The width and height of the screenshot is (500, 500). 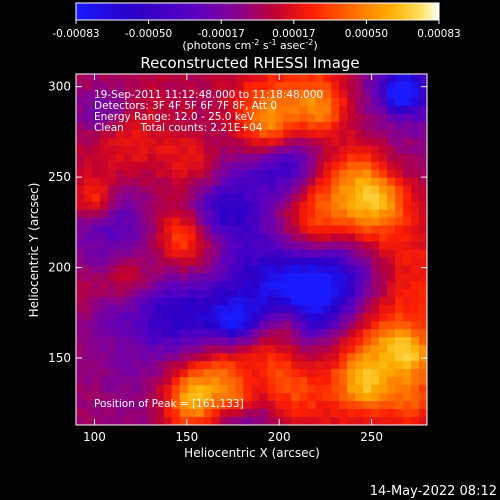 I want to click on annotation-detectors: Detectors: 3F 4F 5F 6F 7F 8F, Att 0, so click(x=185, y=106).